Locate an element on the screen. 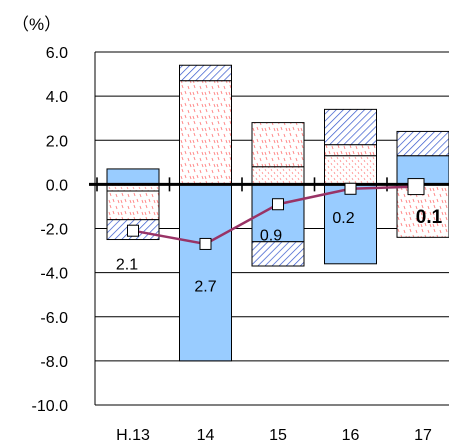 The width and height of the screenshot is (449, 447). y-tick-label: 4.0 is located at coordinates (57, 97).